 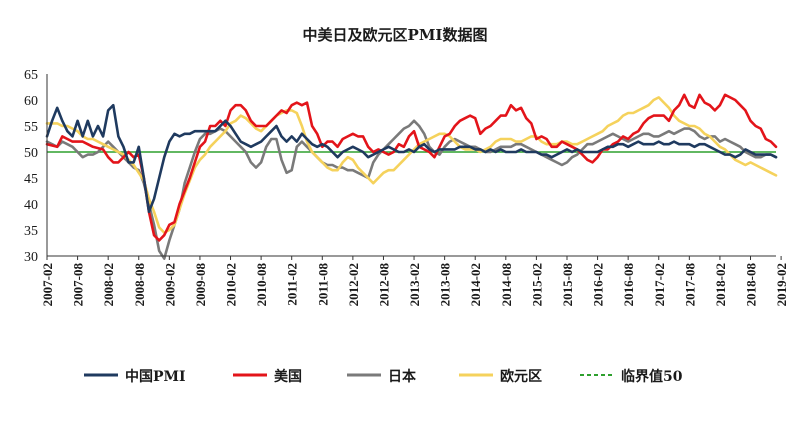 What do you see at coordinates (353, 284) in the screenshot?
I see `x-tick-label: 2012-02` at bounding box center [353, 284].